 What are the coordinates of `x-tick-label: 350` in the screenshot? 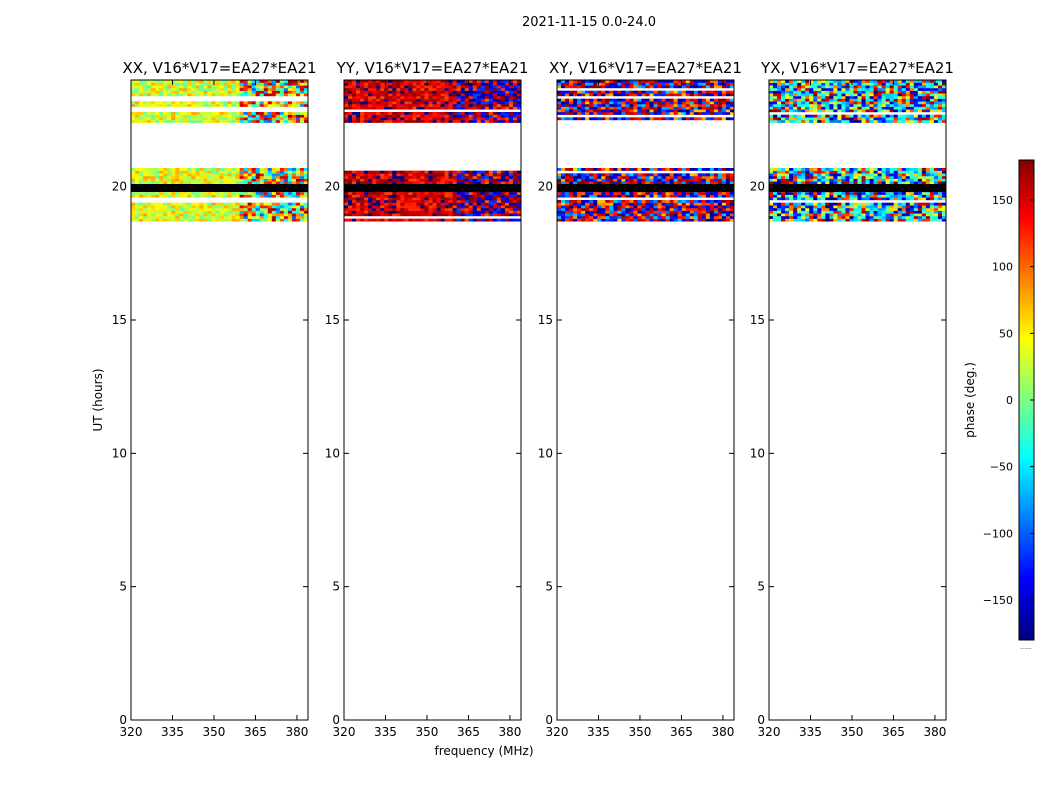 It's located at (214, 732).